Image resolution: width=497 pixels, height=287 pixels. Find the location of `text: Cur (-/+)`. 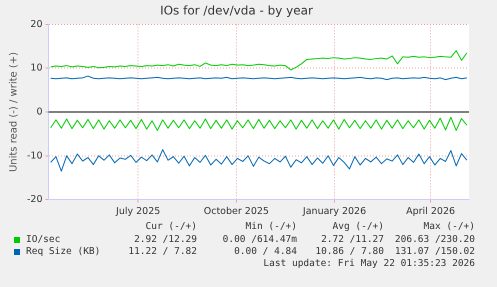

text: Cur (-/+) is located at coordinates (171, 226).